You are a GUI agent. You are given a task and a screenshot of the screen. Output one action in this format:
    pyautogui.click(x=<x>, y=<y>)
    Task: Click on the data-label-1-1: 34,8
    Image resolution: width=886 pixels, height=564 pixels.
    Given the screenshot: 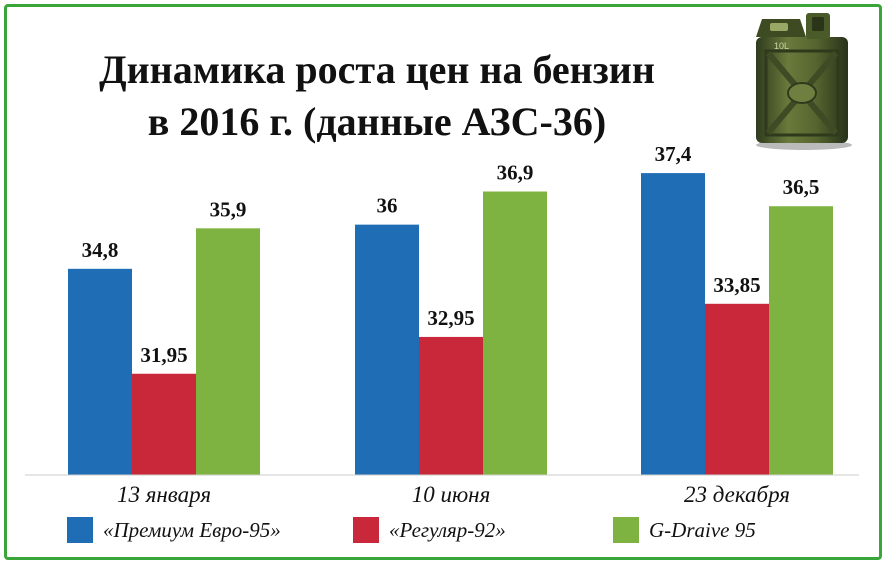 What is the action you would take?
    pyautogui.click(x=100, y=250)
    